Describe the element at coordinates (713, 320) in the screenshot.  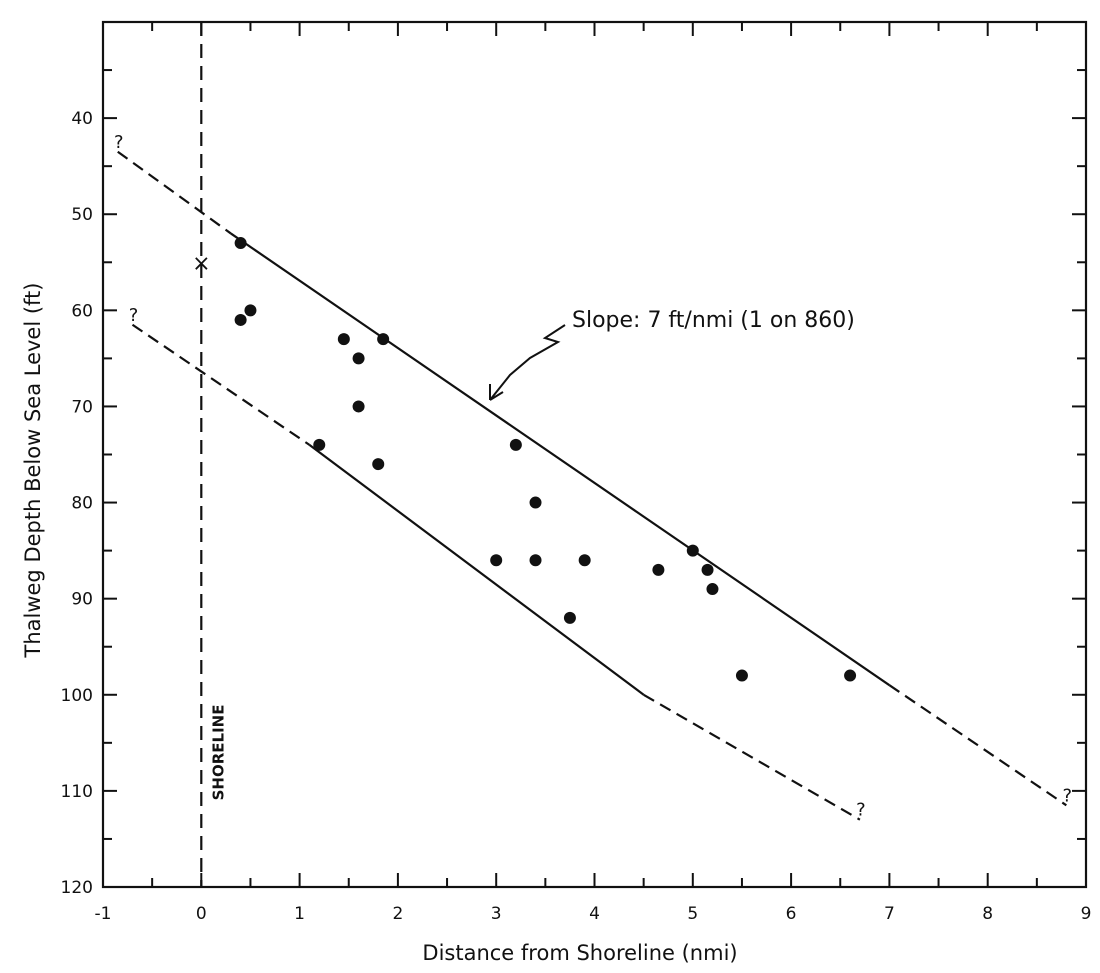
I see `slope-annotation: Slope: 7 ft/nmi (1 on 860)` at that location.